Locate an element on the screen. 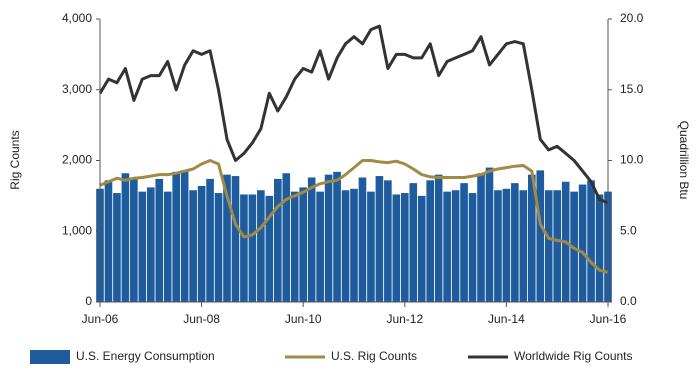  x-tick-label: Jun-16 is located at coordinates (608, 319).